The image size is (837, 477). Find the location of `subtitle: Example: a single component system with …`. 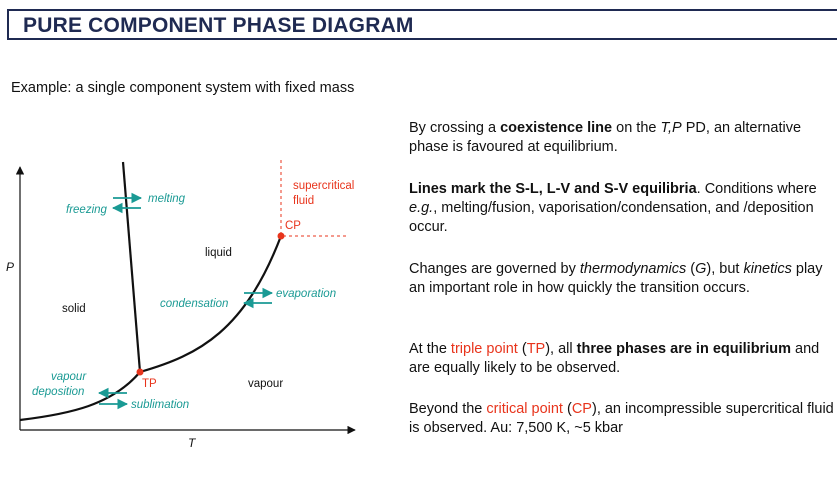

subtitle: Example: a single component system with … is located at coordinates (183, 88).